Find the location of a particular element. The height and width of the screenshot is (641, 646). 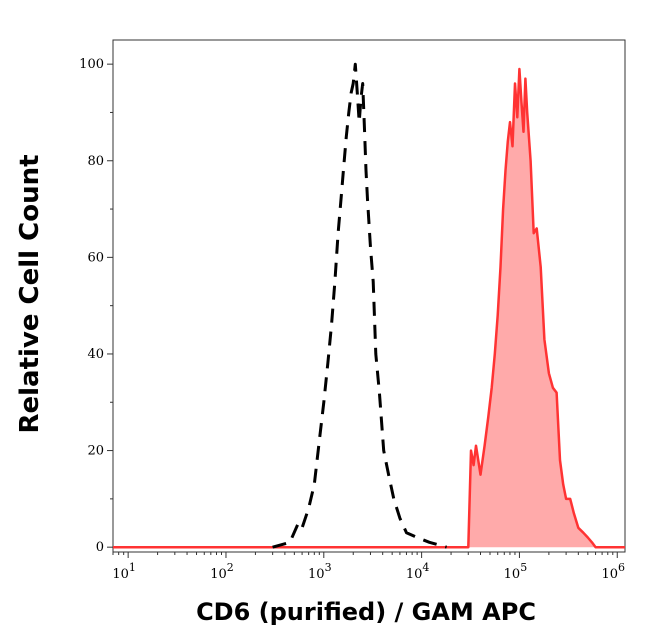

y-tick-label: 100 is located at coordinates (91, 64).